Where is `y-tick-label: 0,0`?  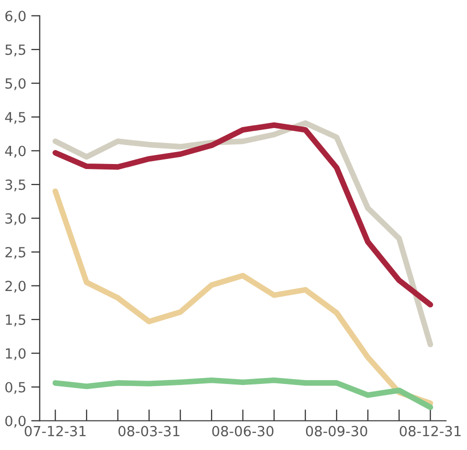
y-tick-label: 0,0 is located at coordinates (15, 422).